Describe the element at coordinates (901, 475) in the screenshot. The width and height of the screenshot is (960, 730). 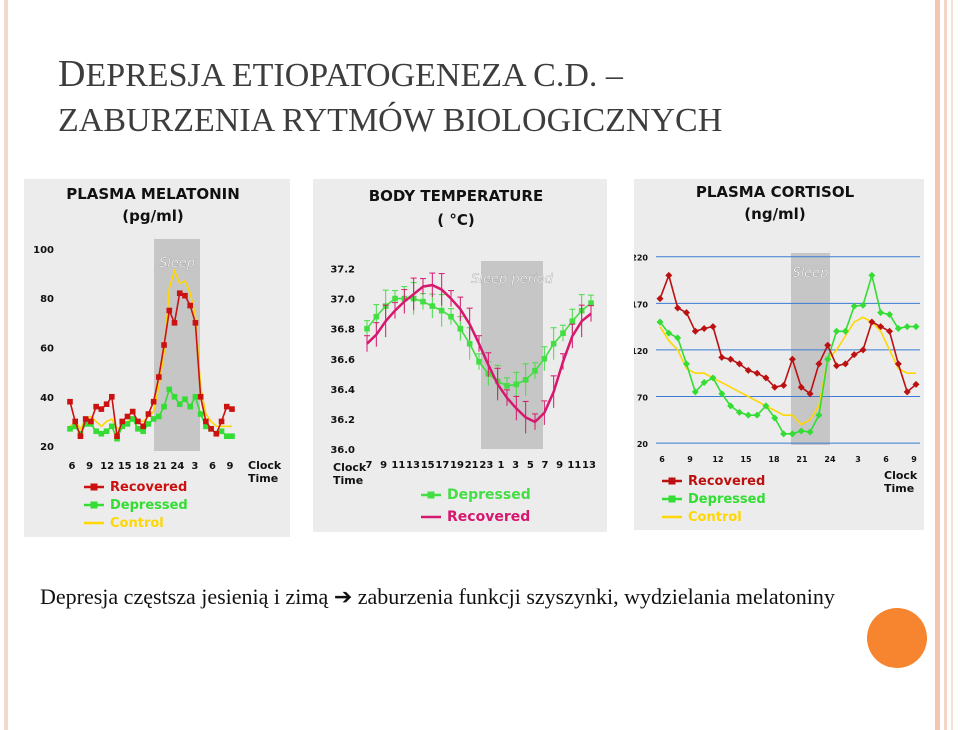
I see `x-axis-label: Clock` at that location.